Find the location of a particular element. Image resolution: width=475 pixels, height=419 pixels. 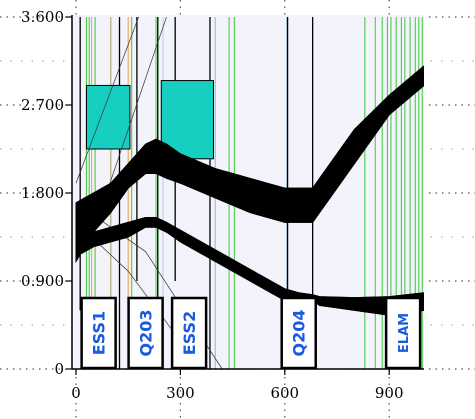

element-label-box: Q203 is located at coordinates (145, 333).